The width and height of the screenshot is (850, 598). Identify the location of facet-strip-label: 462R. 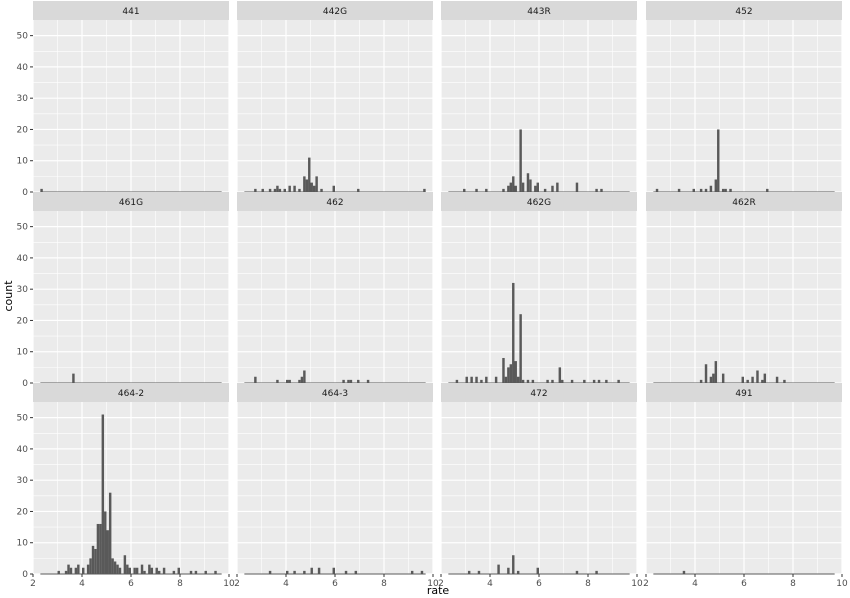
(743, 203).